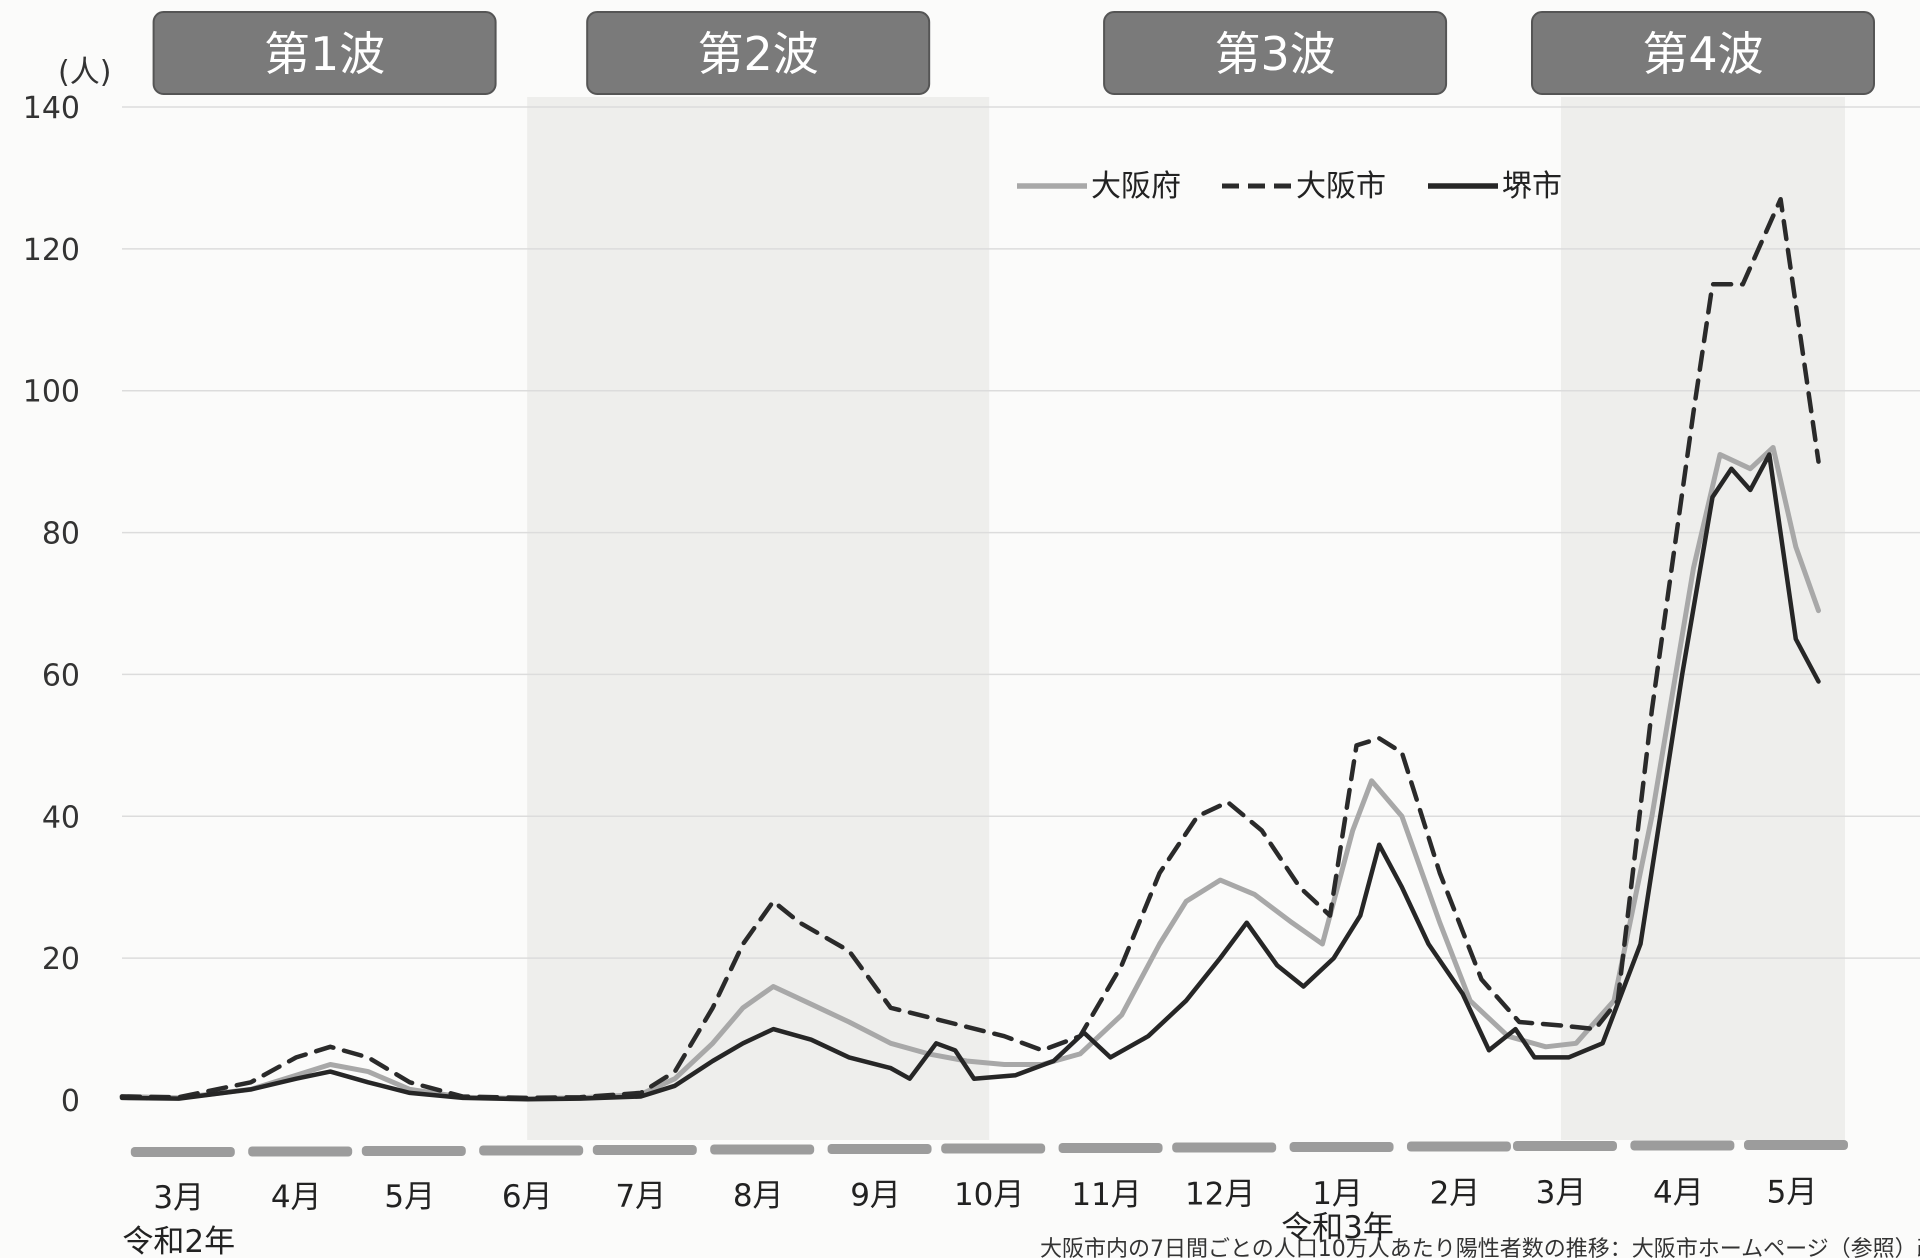 This screenshot has width=1920, height=1258. What do you see at coordinates (1455, 1194) in the screenshot?
I see `x-tick-label-12: 2月` at bounding box center [1455, 1194].